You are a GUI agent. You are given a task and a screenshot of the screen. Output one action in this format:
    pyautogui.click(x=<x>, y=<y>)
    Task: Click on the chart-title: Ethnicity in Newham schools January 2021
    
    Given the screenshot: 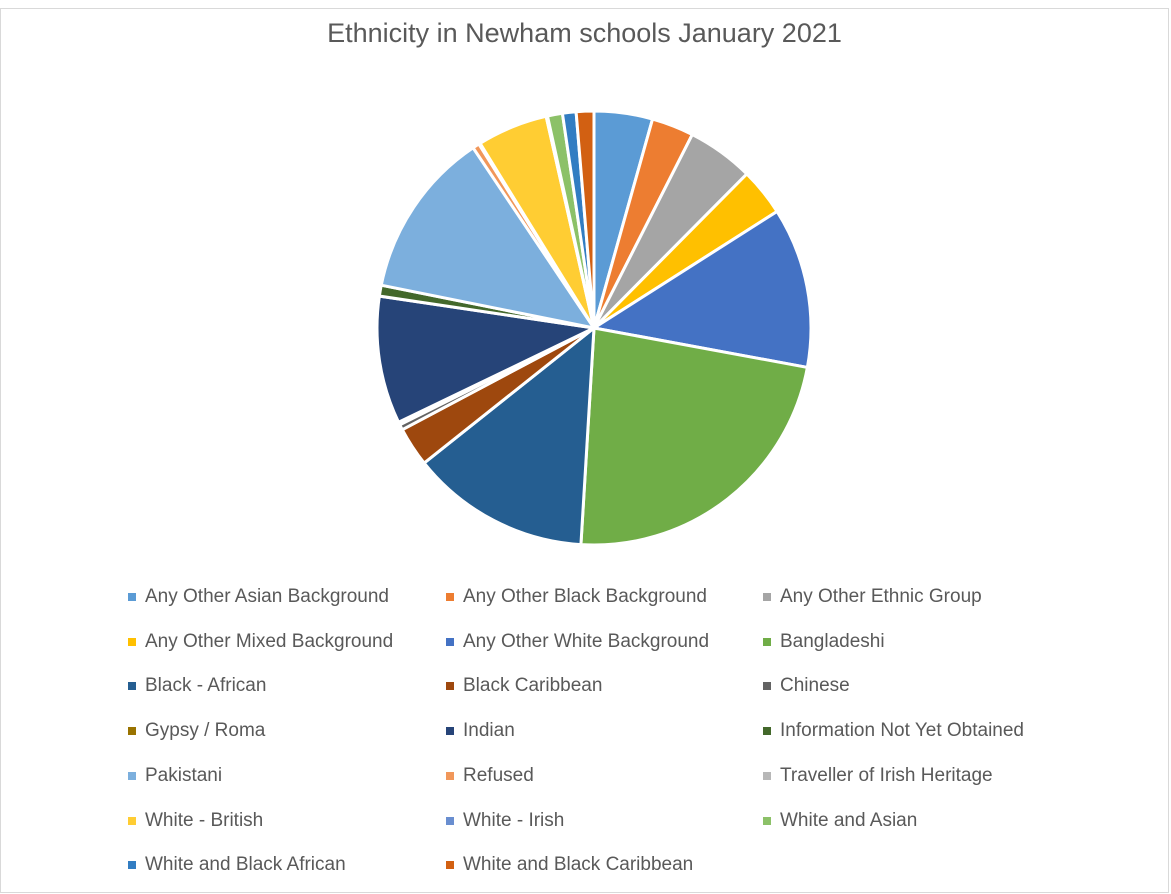 What is the action you would take?
    pyautogui.click(x=584, y=33)
    